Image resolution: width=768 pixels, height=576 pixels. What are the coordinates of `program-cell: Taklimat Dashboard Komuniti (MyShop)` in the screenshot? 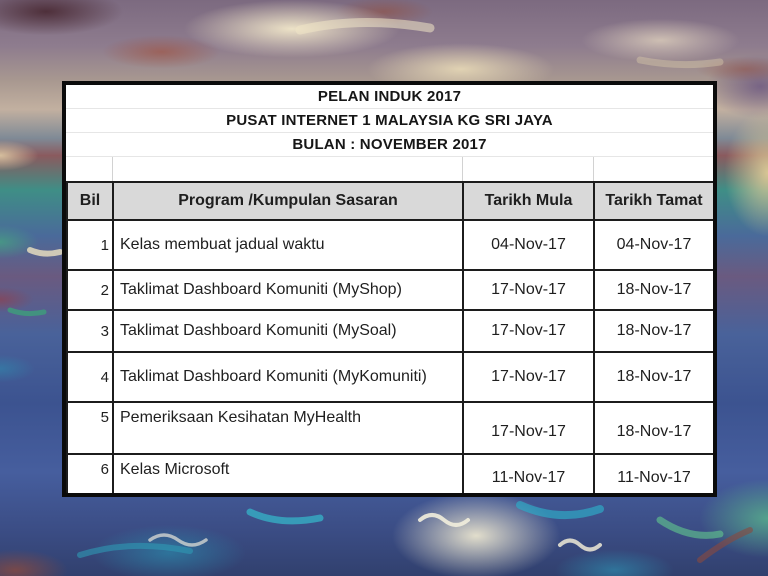 It's located at (288, 290).